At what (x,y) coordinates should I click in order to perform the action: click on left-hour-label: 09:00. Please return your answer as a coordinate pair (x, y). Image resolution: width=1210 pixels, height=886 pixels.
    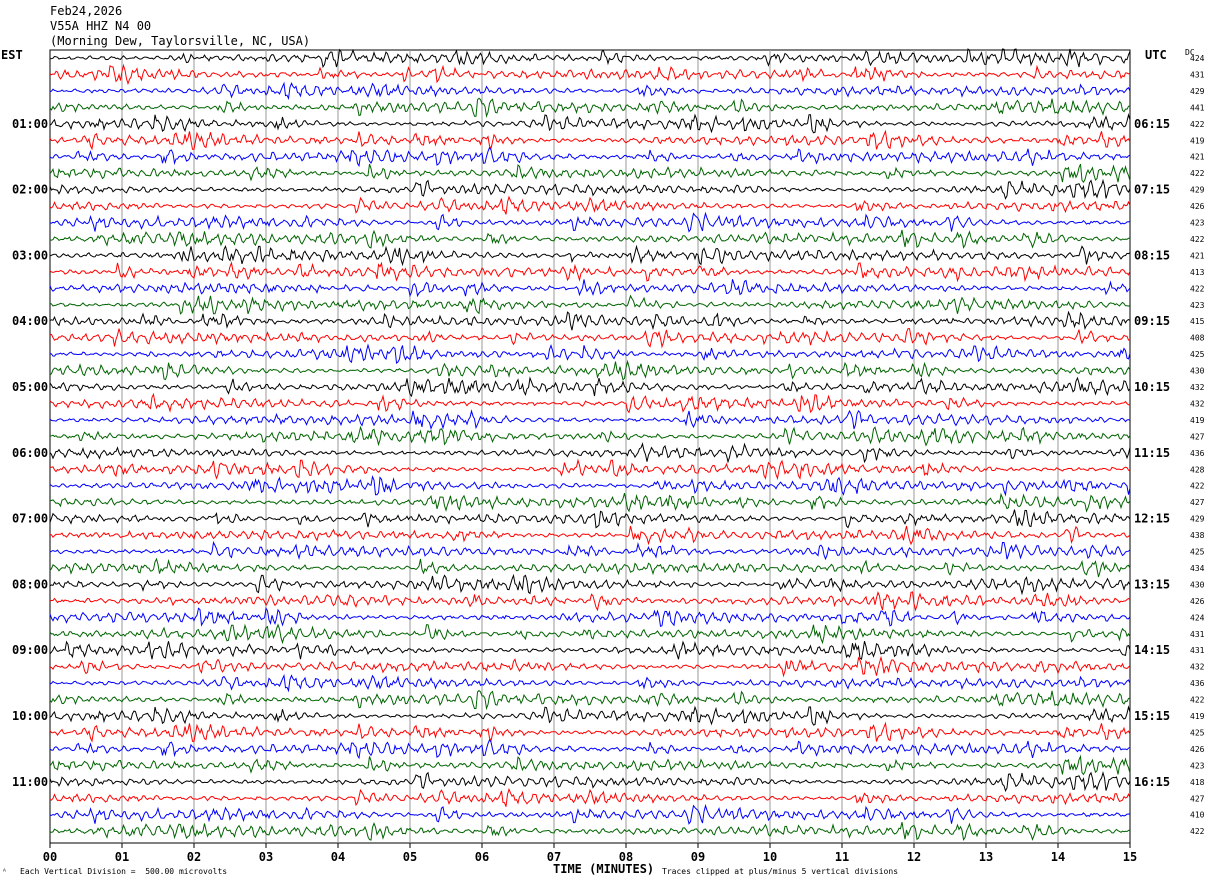
    Looking at the image, I should click on (30, 650).